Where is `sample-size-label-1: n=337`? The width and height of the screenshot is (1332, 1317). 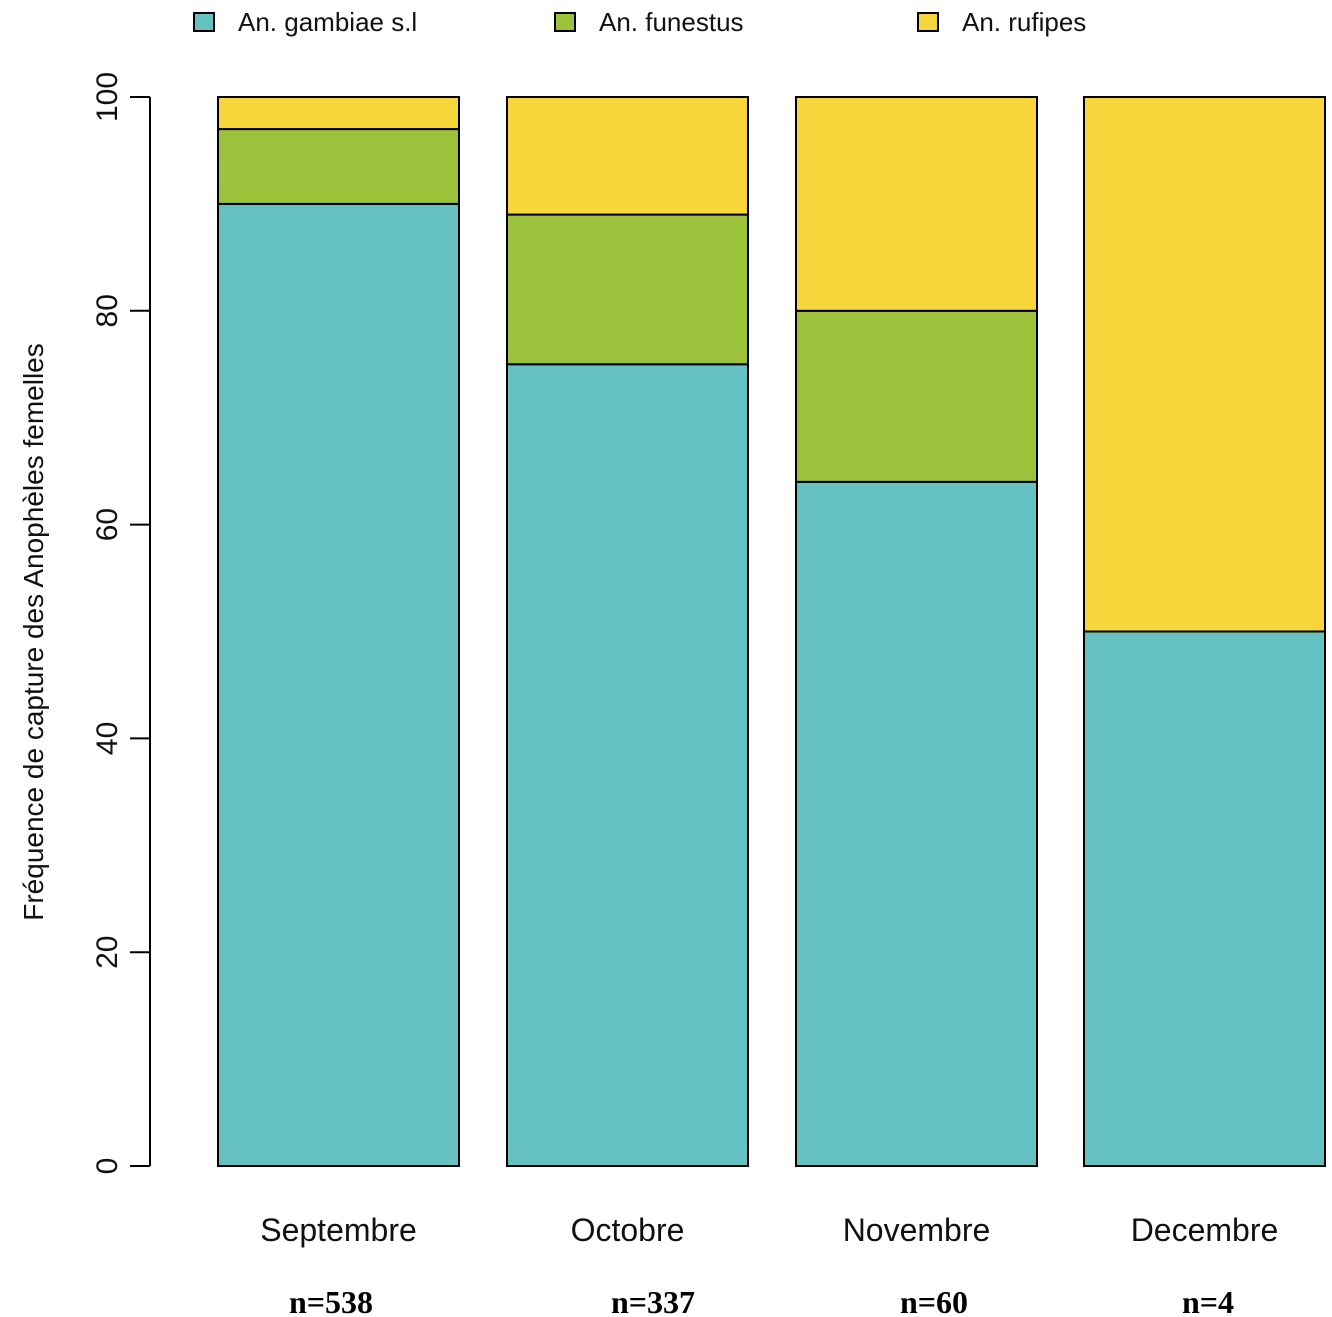 sample-size-label-1: n=337 is located at coordinates (653, 1300).